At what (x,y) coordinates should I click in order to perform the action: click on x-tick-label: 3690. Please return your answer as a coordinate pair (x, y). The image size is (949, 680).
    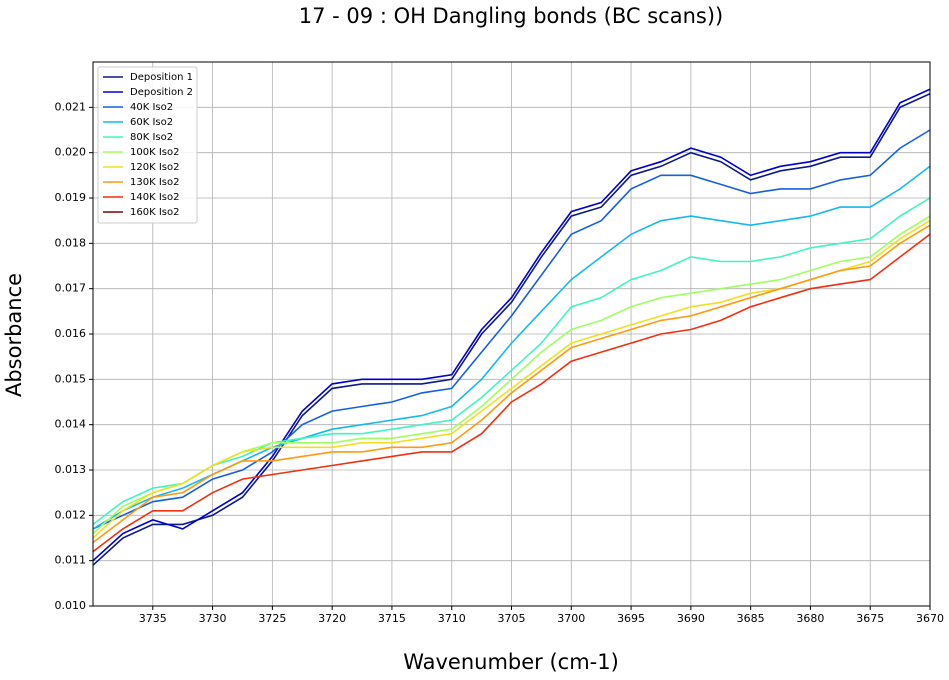
    Looking at the image, I should click on (691, 618).